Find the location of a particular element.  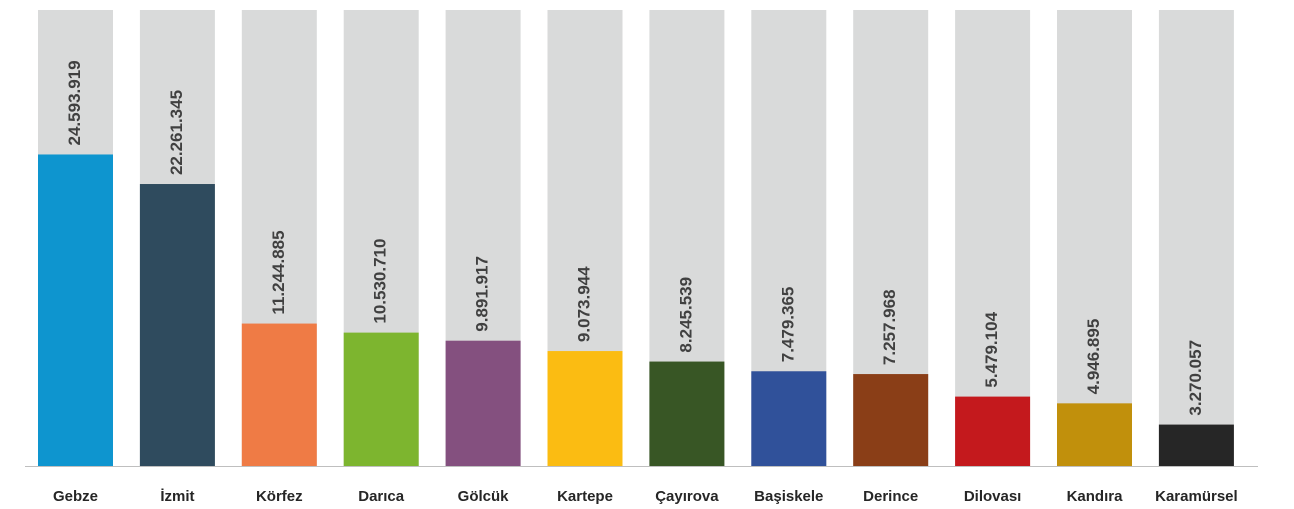

x-tick-label: İzmit is located at coordinates (177, 496).